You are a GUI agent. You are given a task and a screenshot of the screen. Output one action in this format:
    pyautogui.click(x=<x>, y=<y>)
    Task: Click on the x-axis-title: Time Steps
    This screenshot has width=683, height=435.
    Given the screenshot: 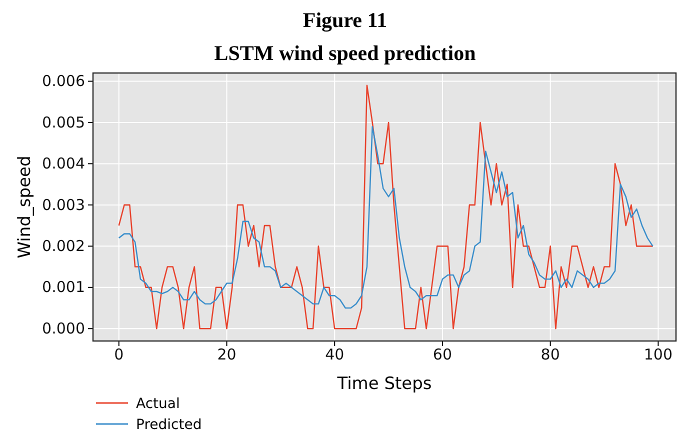 What is the action you would take?
    pyautogui.click(x=384, y=384)
    